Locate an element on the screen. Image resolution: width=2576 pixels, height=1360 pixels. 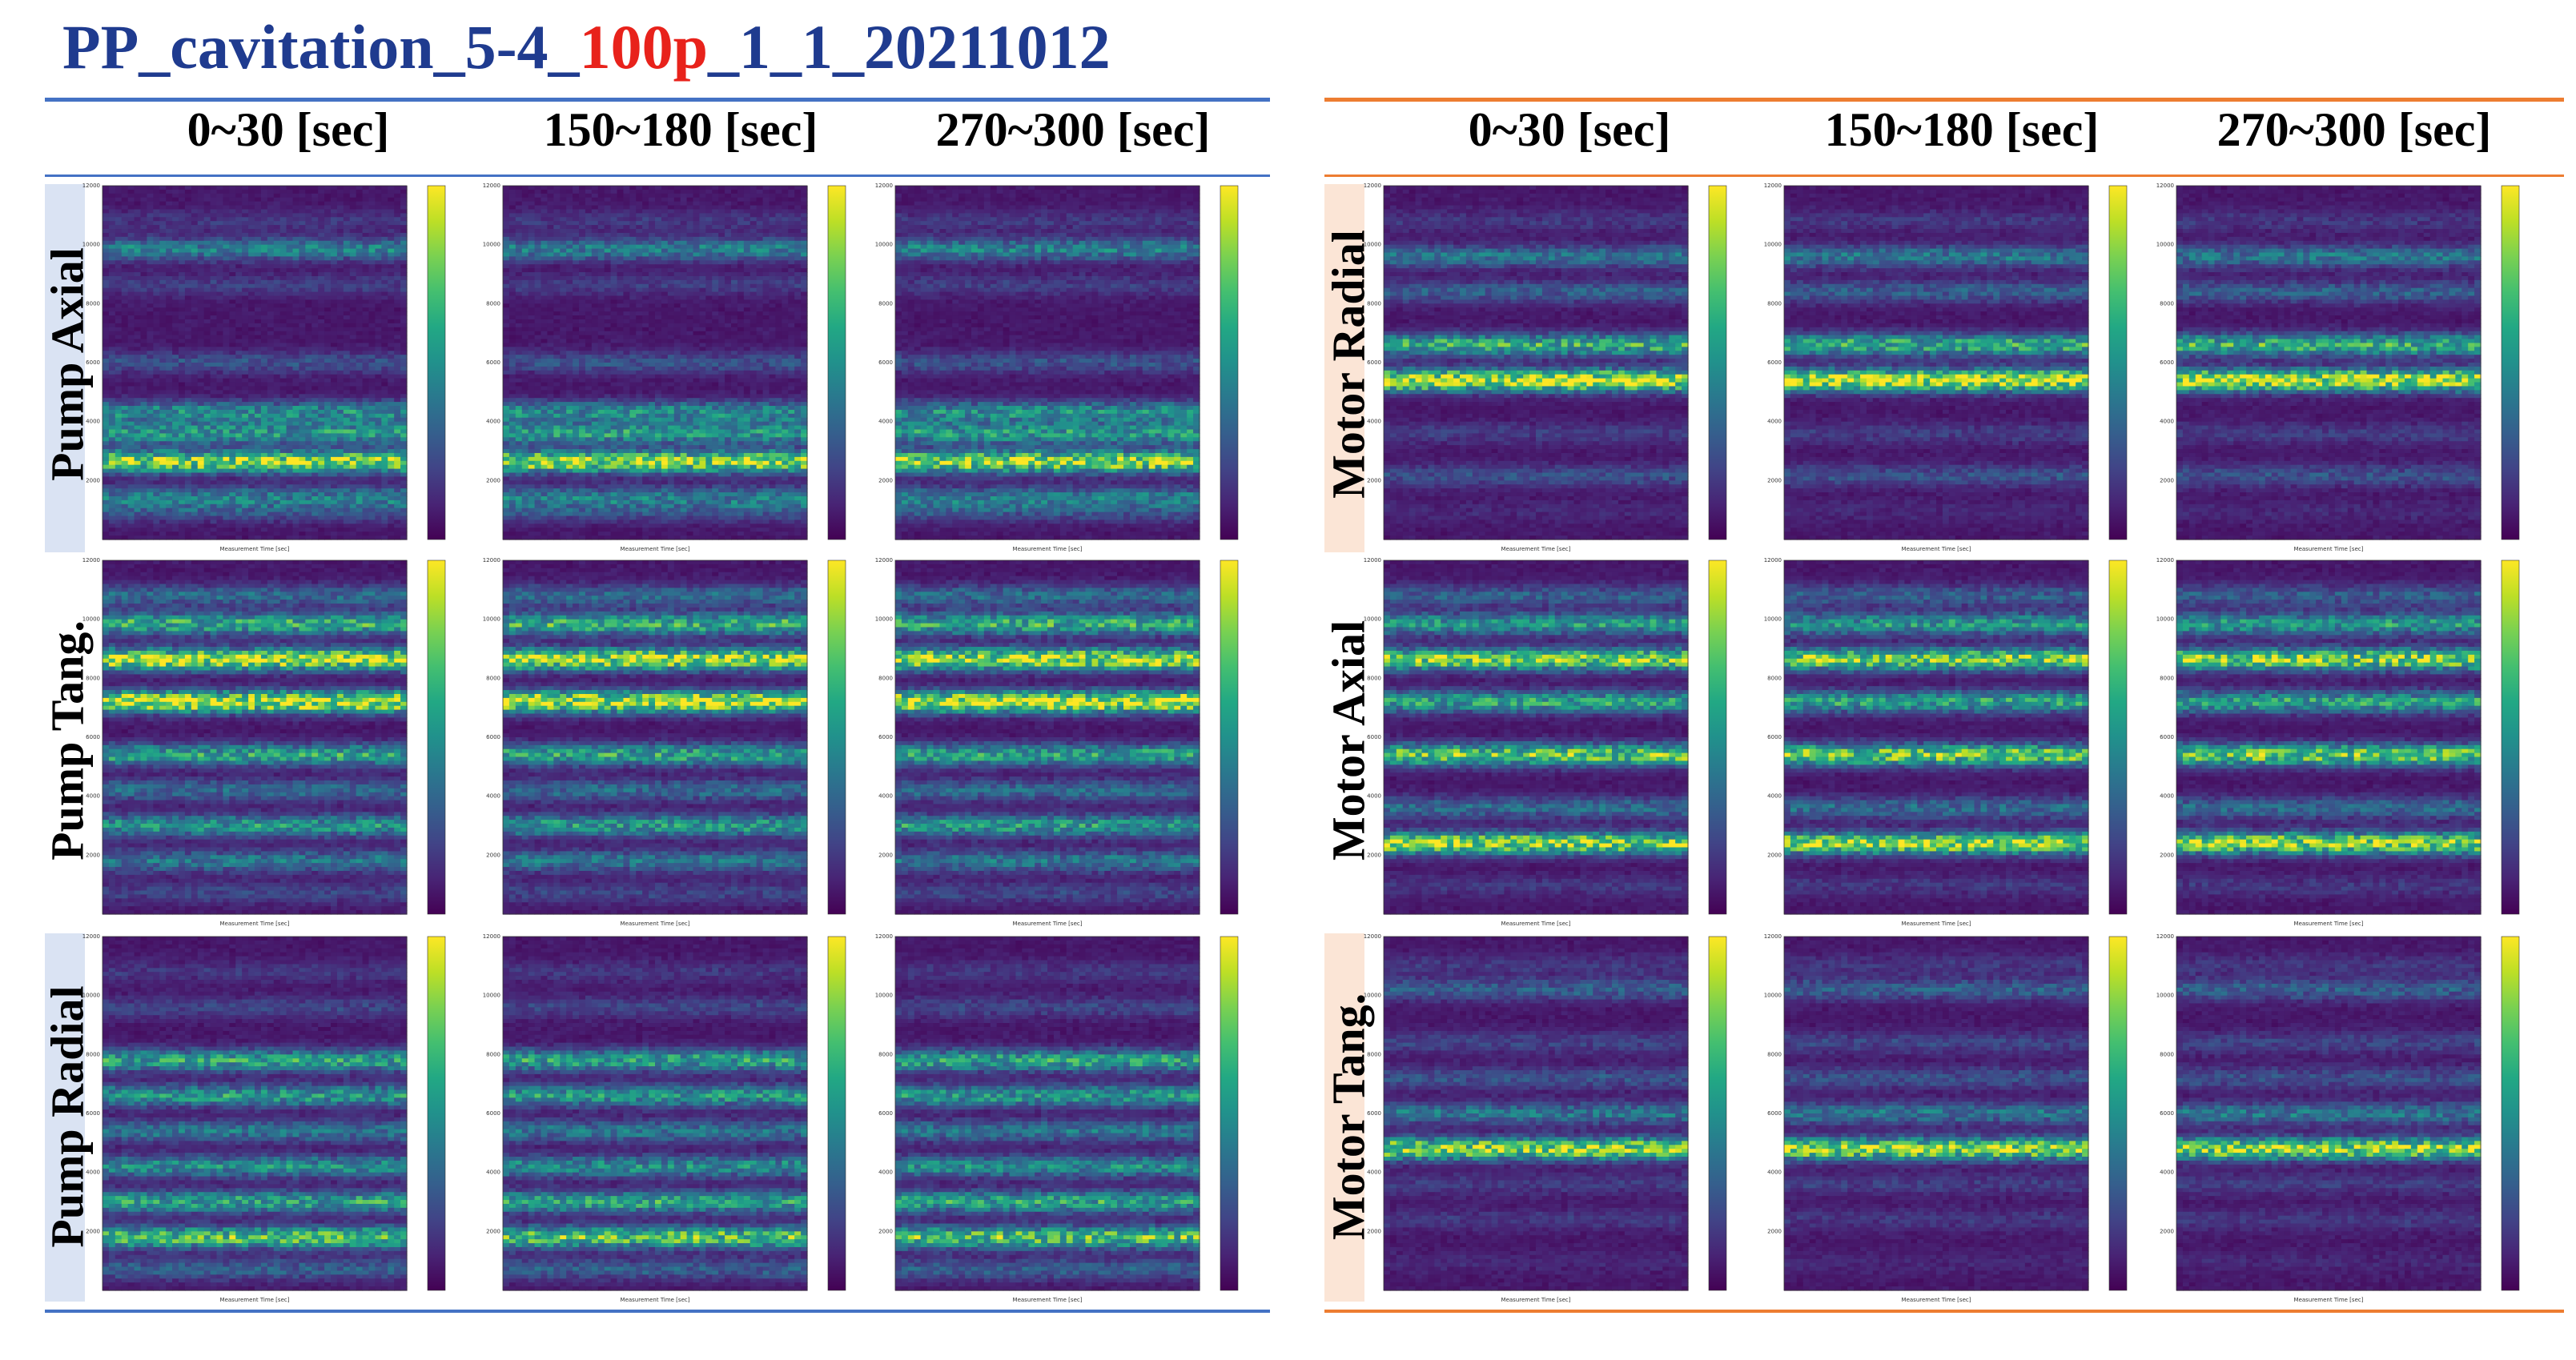
right-col-2: 270~300 [sec] is located at coordinates (2354, 130).